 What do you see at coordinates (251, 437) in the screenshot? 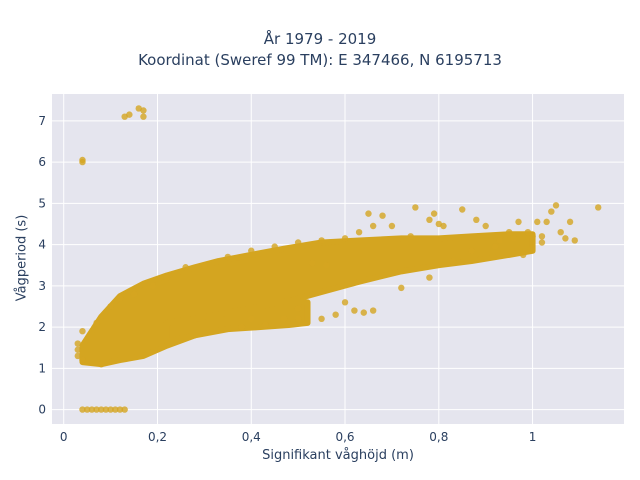
I see `x-tick-label: 0,4` at bounding box center [251, 437].